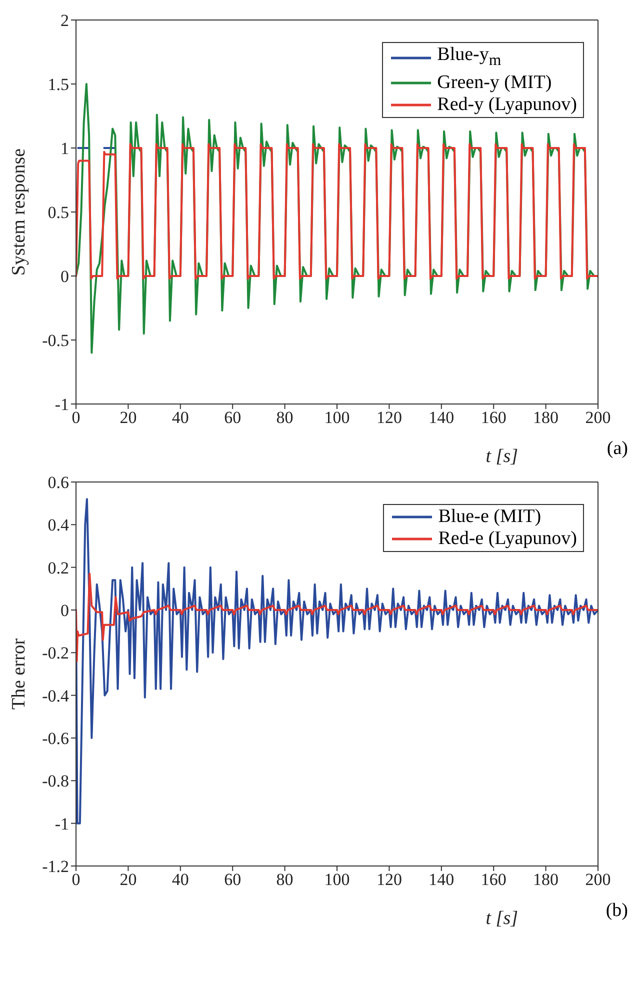  Describe the element at coordinates (55, 340) in the screenshot. I see `y-tick-label: -0.5` at that location.